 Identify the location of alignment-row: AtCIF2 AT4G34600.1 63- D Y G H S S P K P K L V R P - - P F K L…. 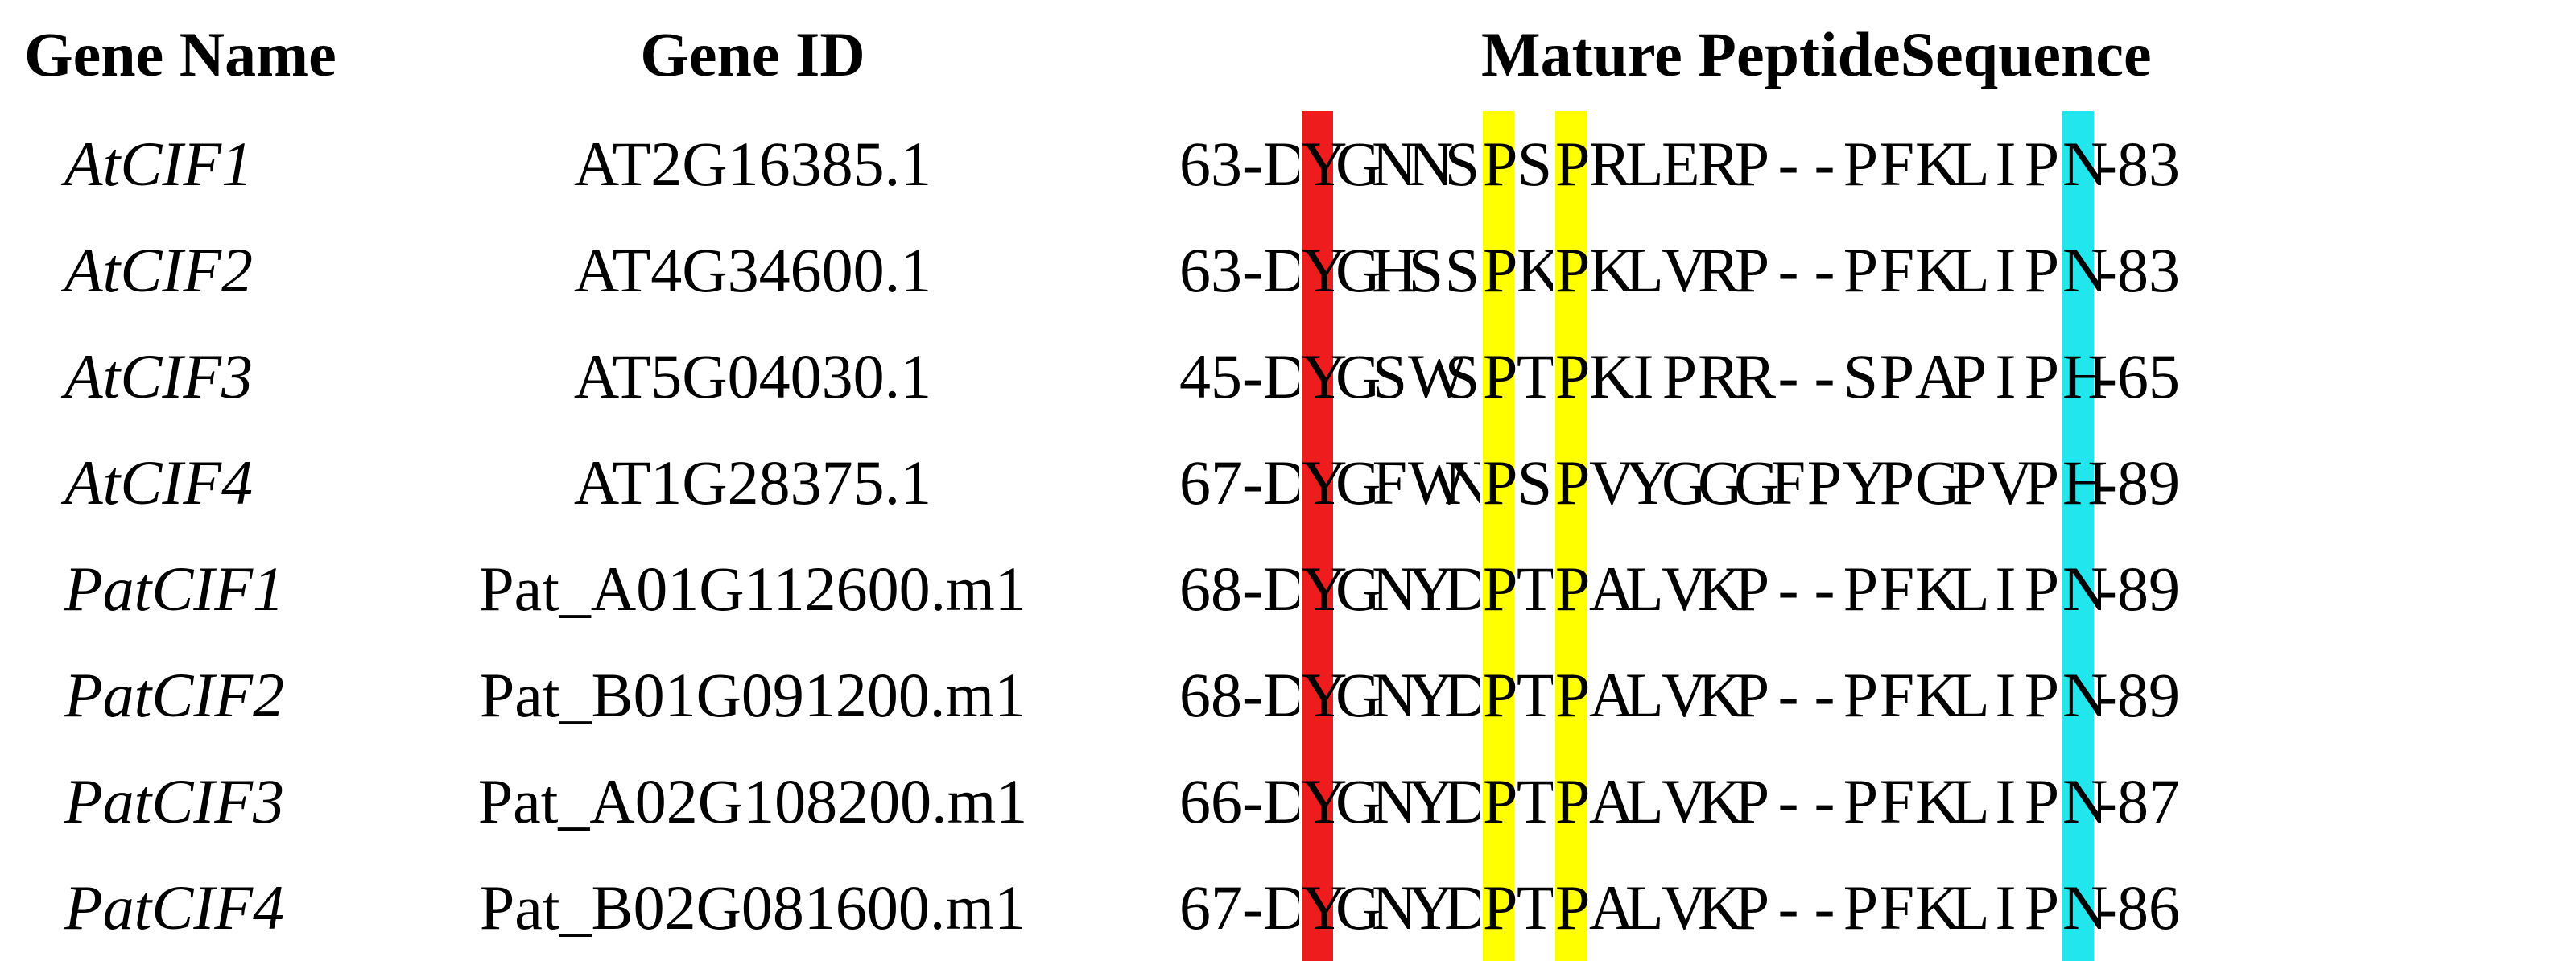
(1288, 270).